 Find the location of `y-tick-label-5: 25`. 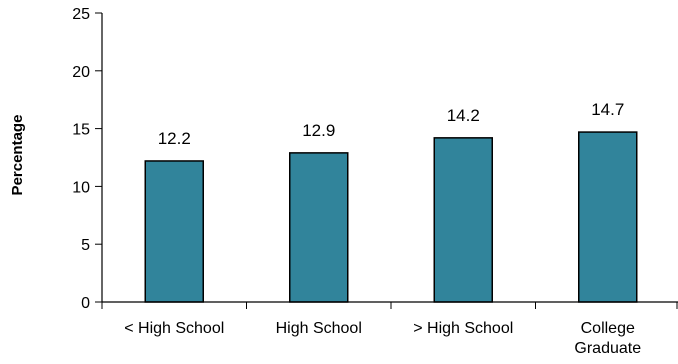

y-tick-label-5: 25 is located at coordinates (81, 14).